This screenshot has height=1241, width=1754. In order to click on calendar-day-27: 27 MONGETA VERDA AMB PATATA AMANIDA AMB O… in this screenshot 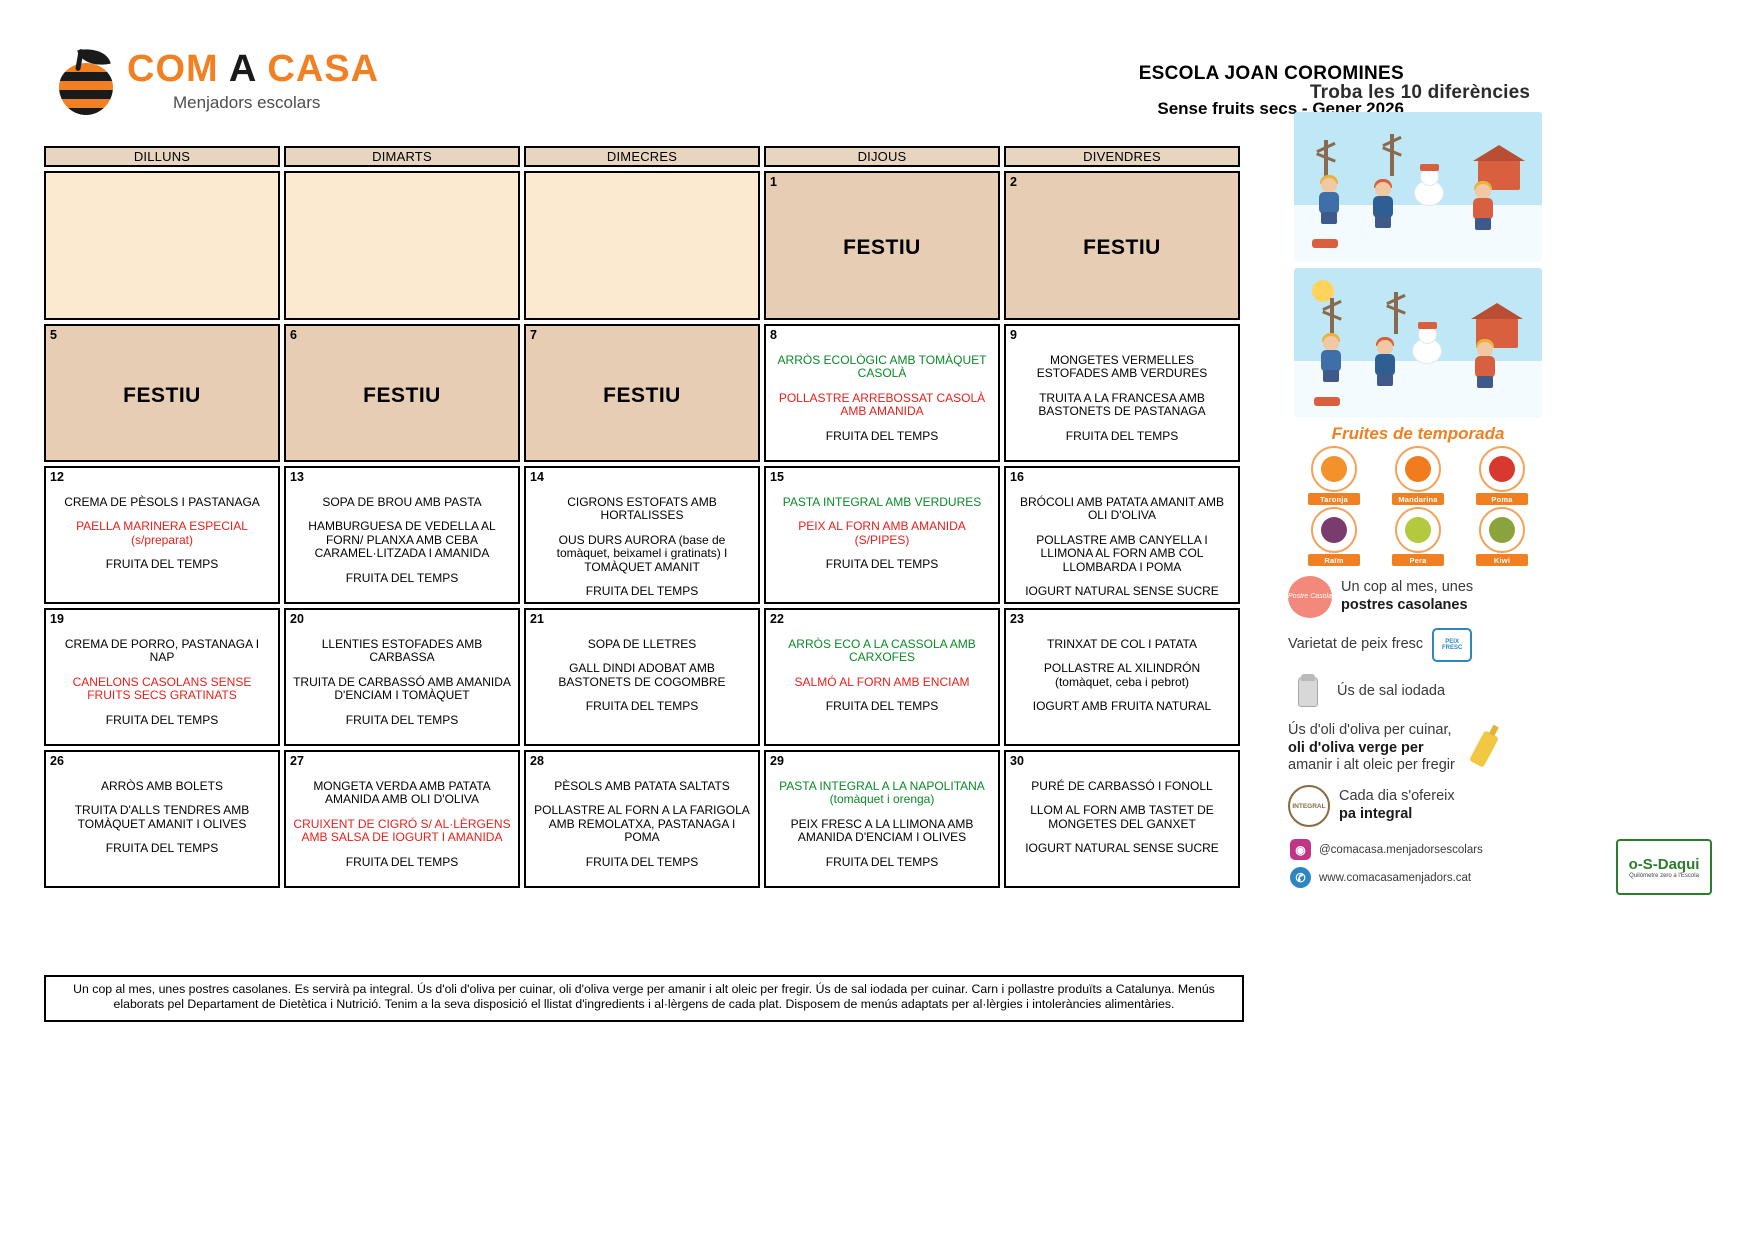, I will do `click(402, 819)`.